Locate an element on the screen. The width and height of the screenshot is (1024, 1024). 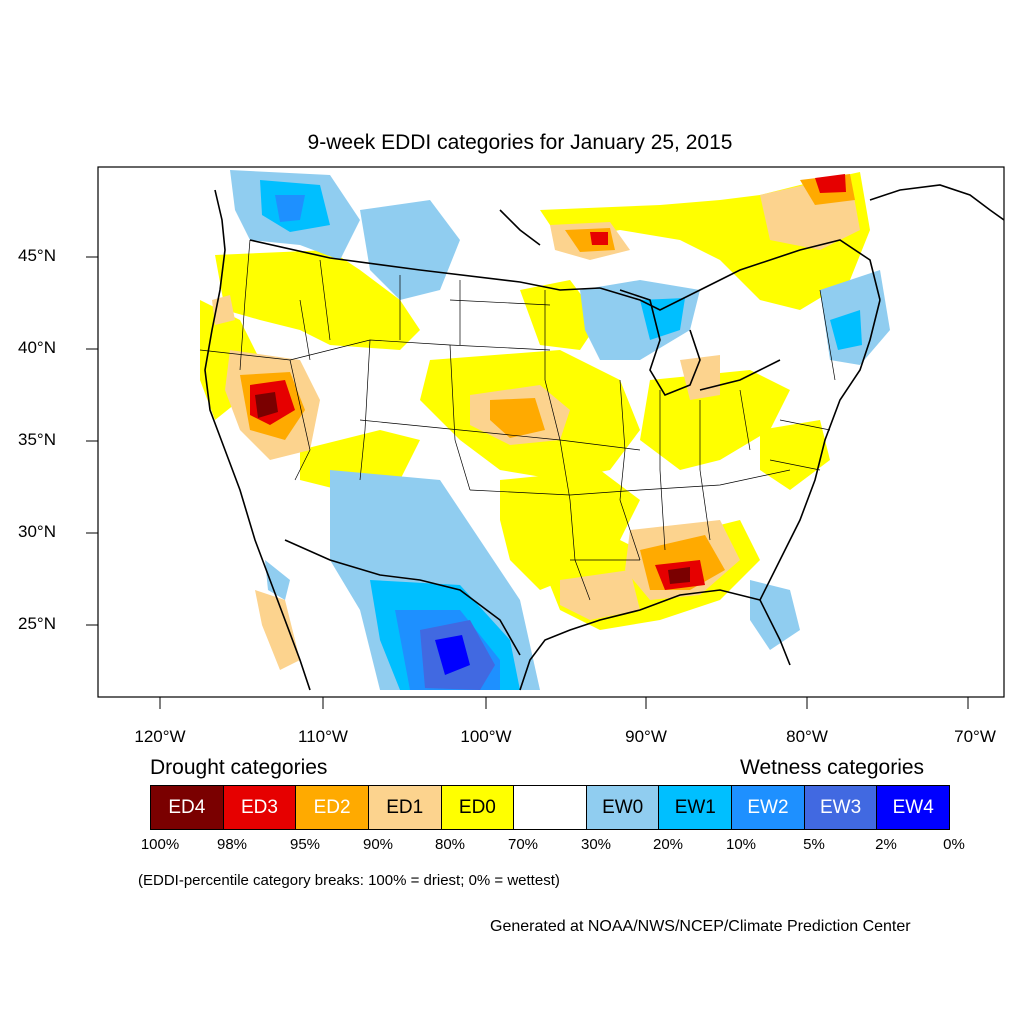
lon-label: 70°W is located at coordinates (975, 736).